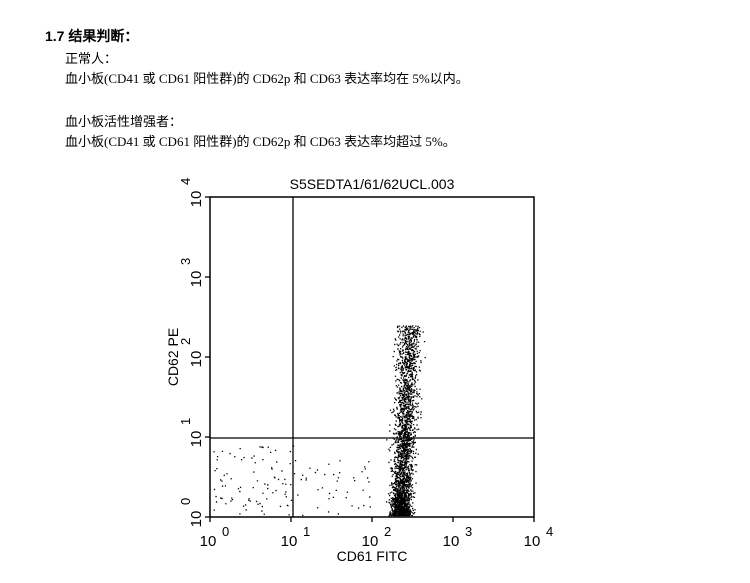 The height and width of the screenshot is (583, 750). I want to click on x-tick-exponent: 0, so click(225, 531).